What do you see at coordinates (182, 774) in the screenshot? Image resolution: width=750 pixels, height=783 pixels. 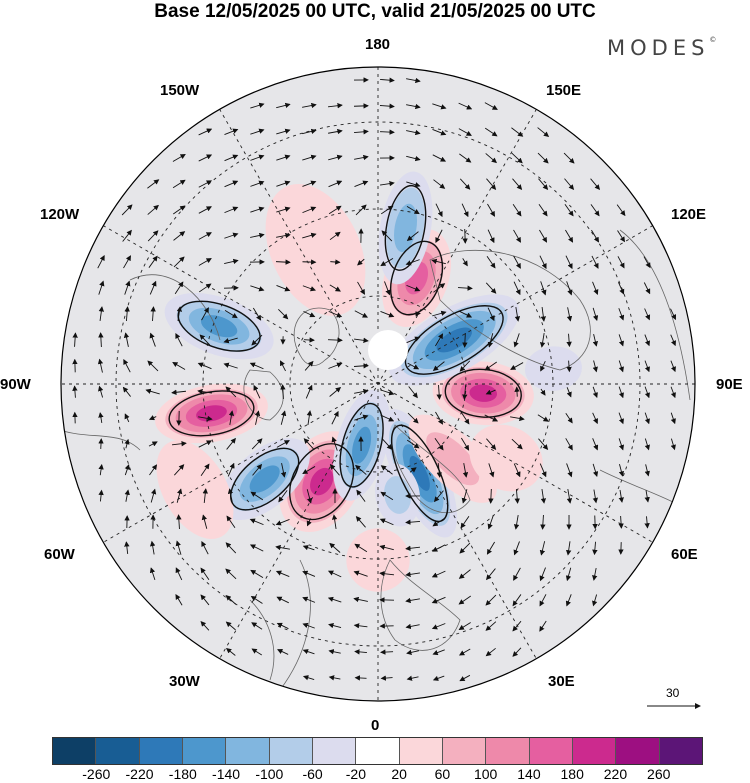 I see `colorbar-tick-label: -180` at bounding box center [182, 774].